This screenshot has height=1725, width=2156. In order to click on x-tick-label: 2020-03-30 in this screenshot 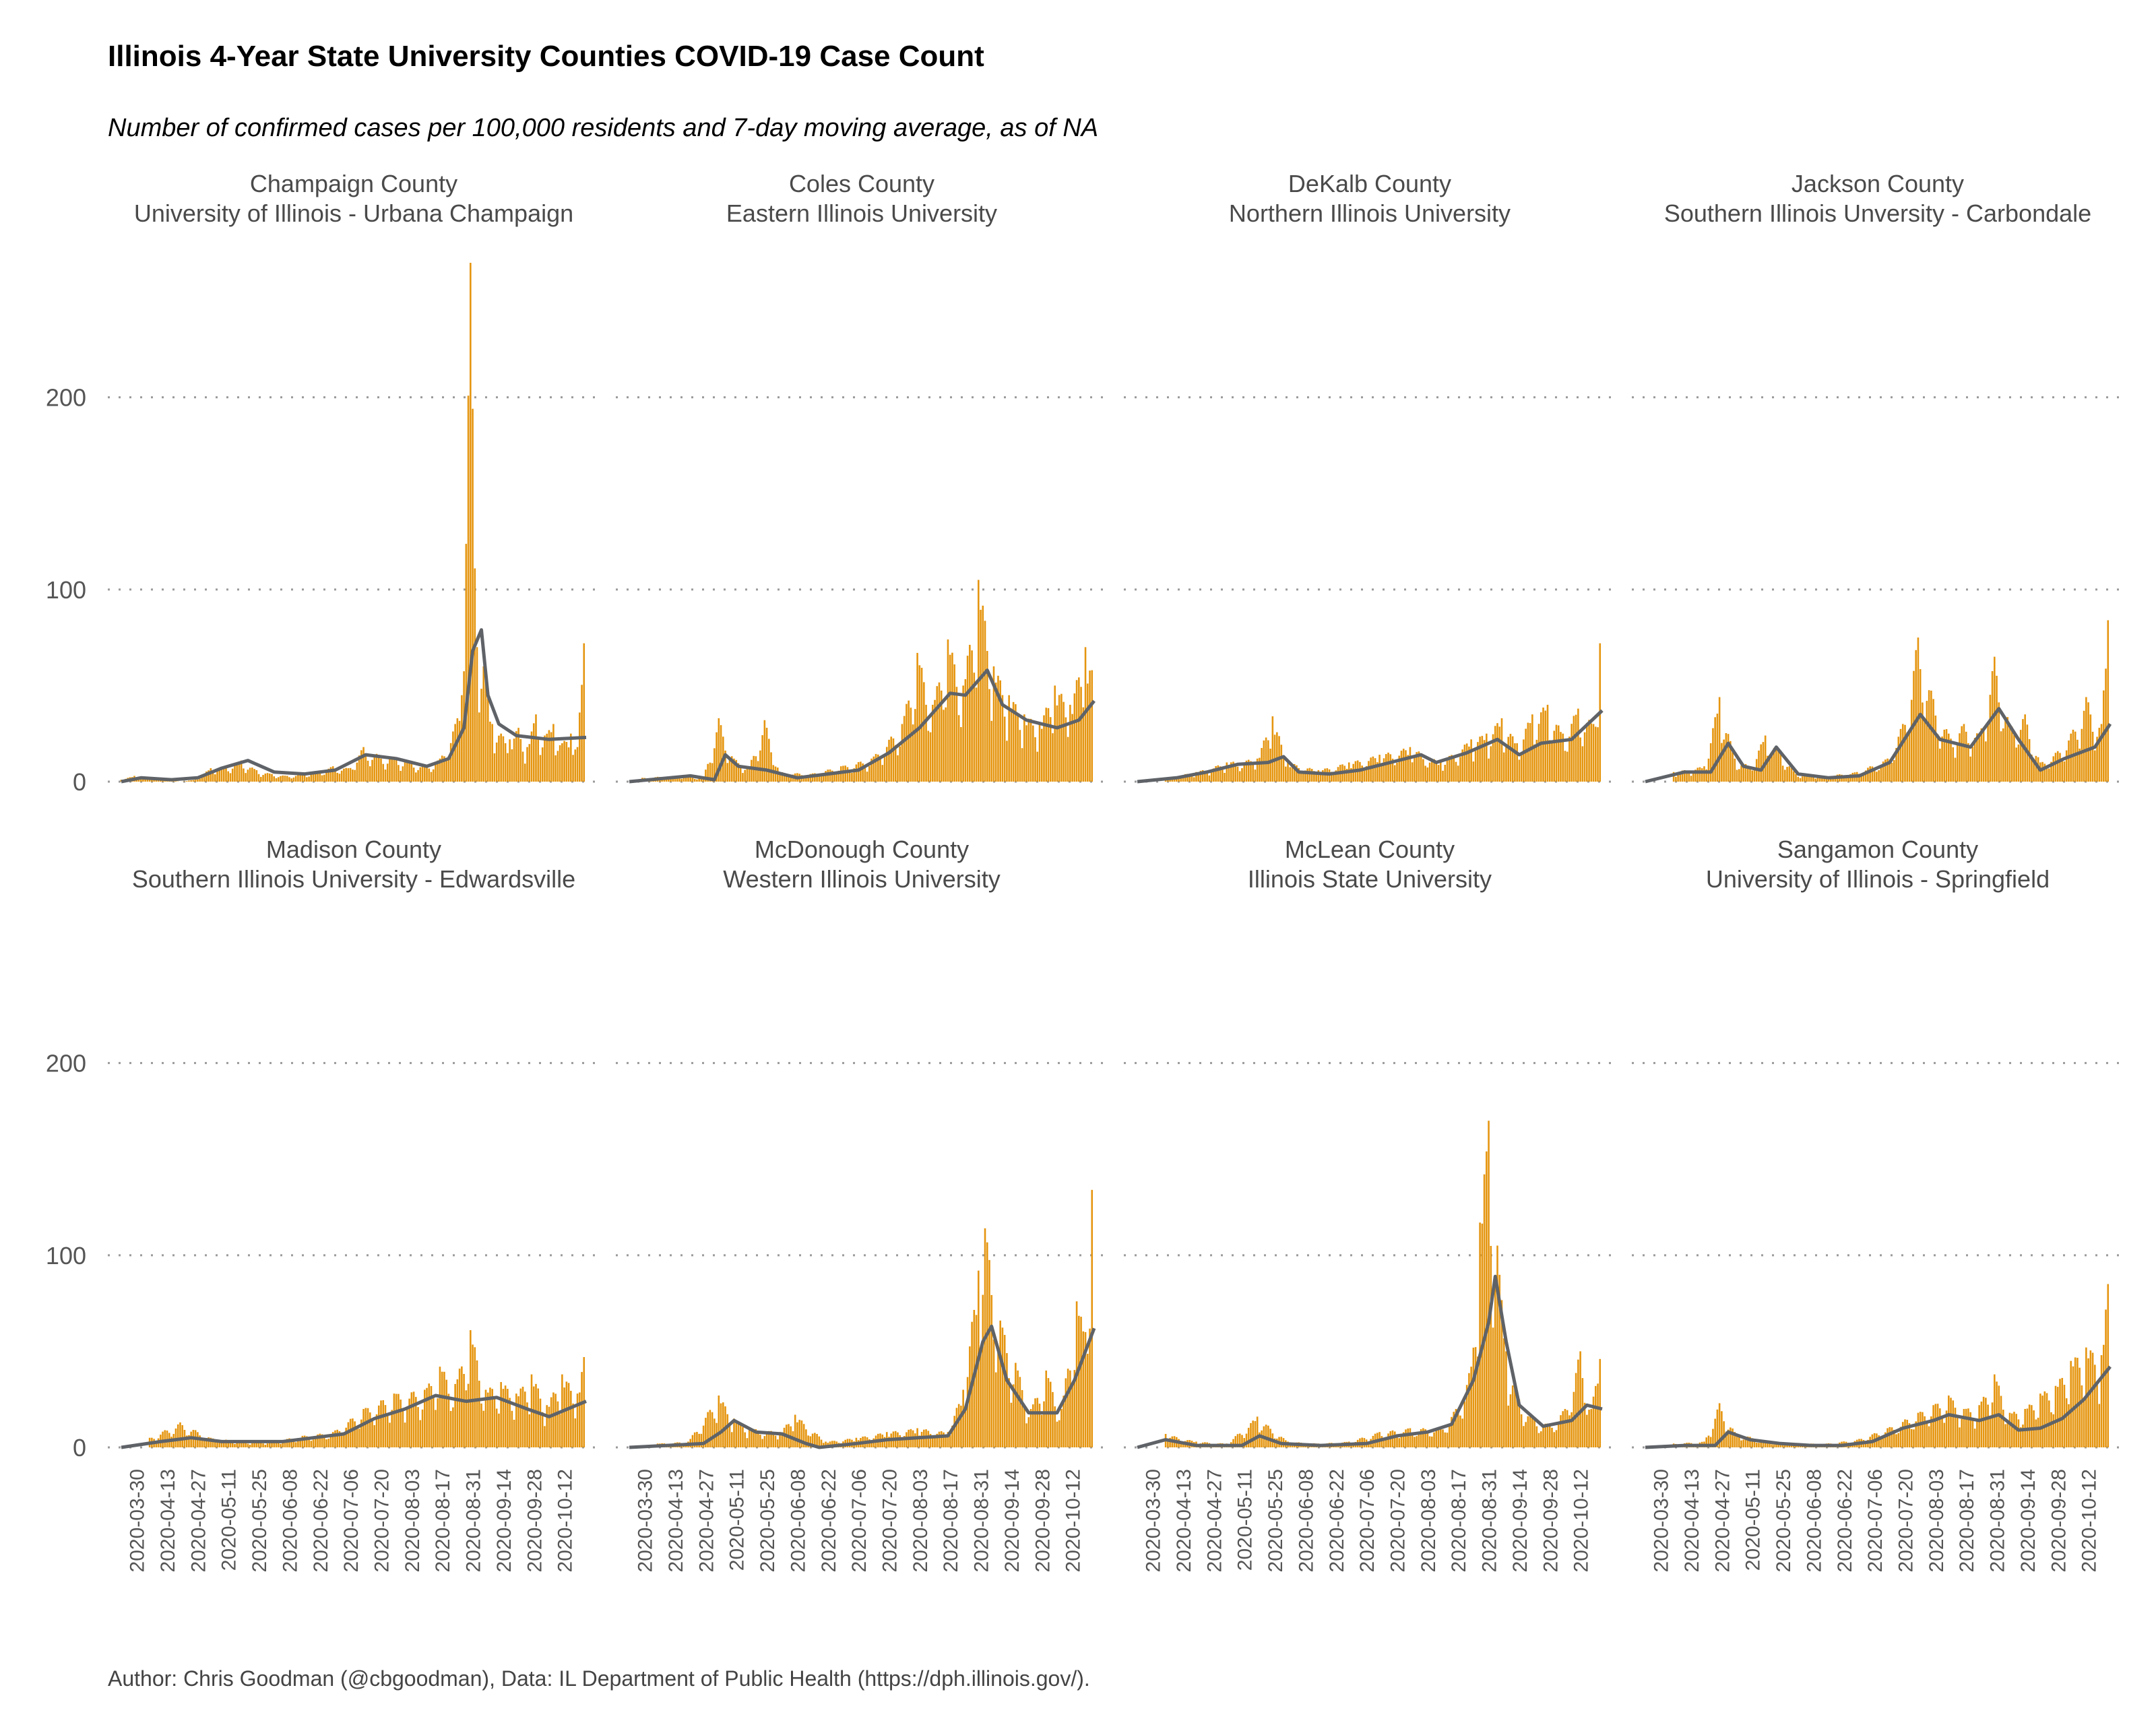, I will do `click(138, 1520)`.